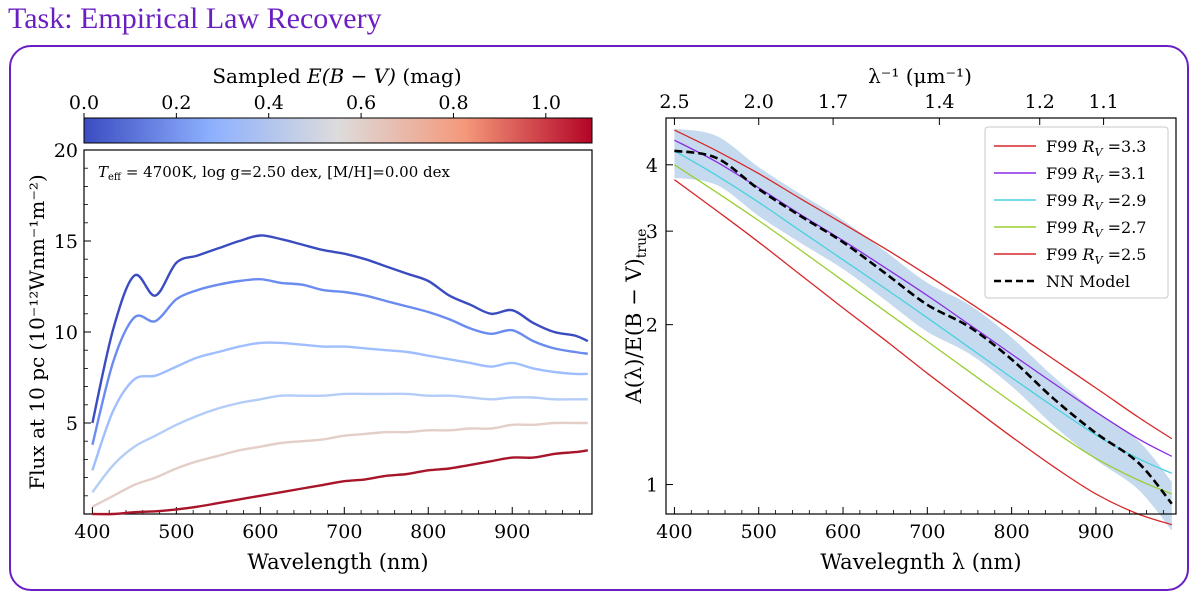 The image size is (1200, 598). I want to click on colorbar-tick-label: 0.8, so click(453, 103).